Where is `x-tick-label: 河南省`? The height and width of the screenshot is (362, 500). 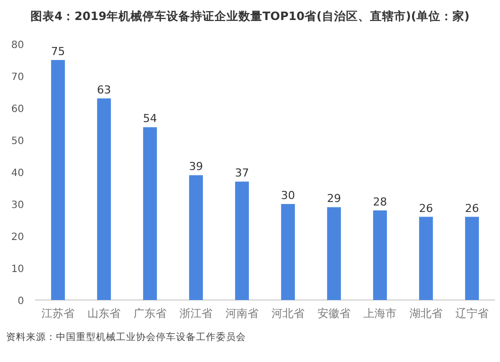
x-tick-label: 河南省 is located at coordinates (242, 313).